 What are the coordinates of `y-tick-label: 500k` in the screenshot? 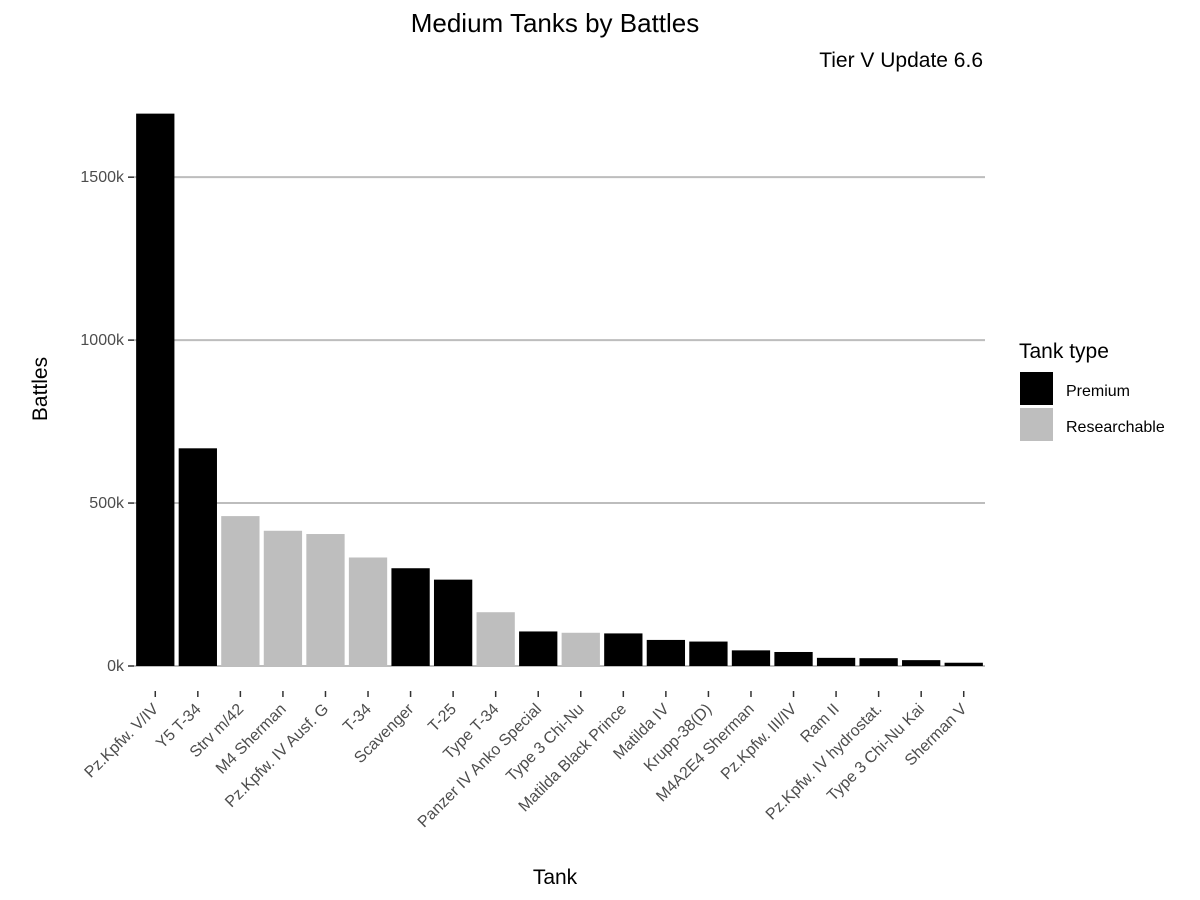 It's located at (107, 503).